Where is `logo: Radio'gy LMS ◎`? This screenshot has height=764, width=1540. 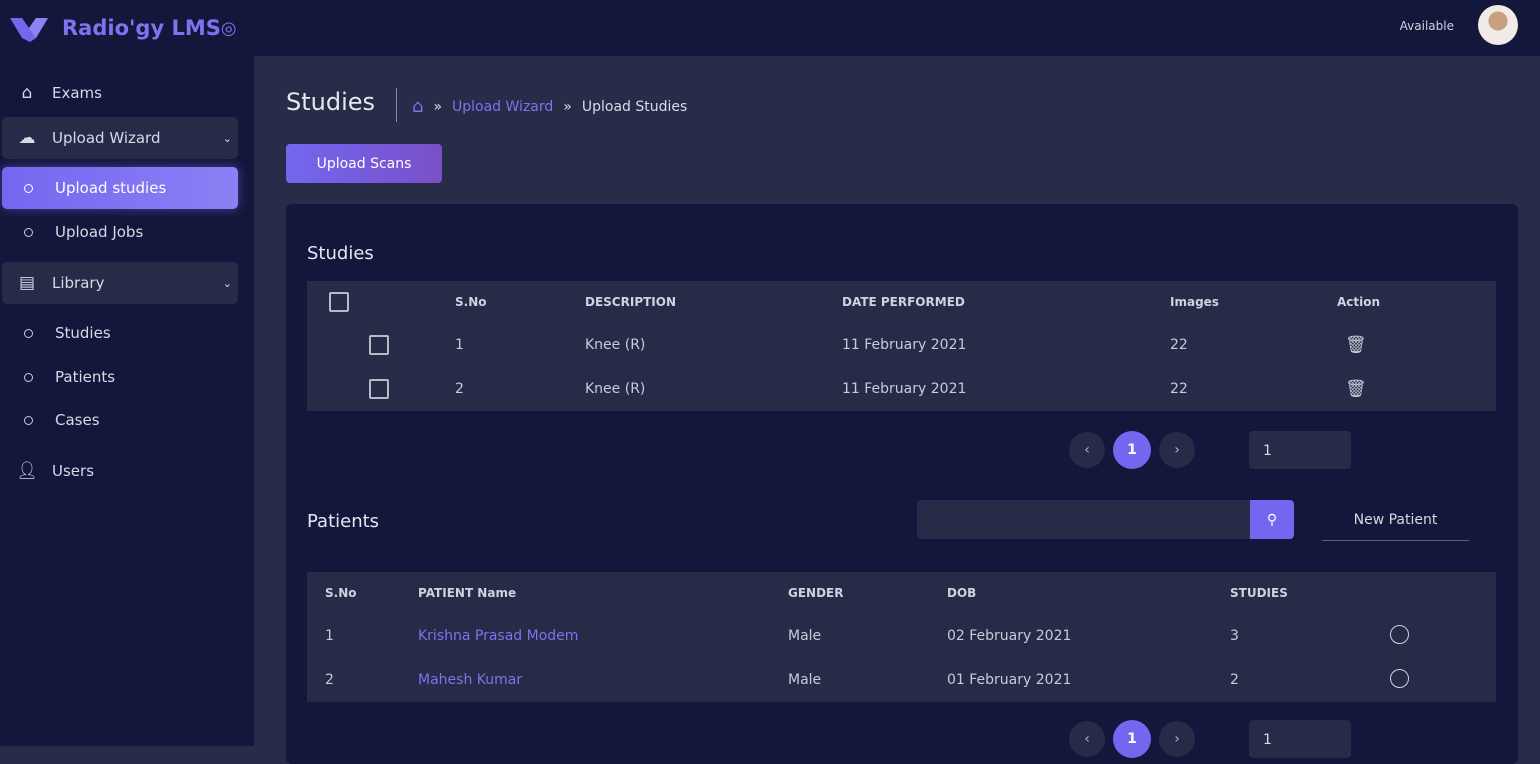
logo: Radio'gy LMS ◎ is located at coordinates (123, 28).